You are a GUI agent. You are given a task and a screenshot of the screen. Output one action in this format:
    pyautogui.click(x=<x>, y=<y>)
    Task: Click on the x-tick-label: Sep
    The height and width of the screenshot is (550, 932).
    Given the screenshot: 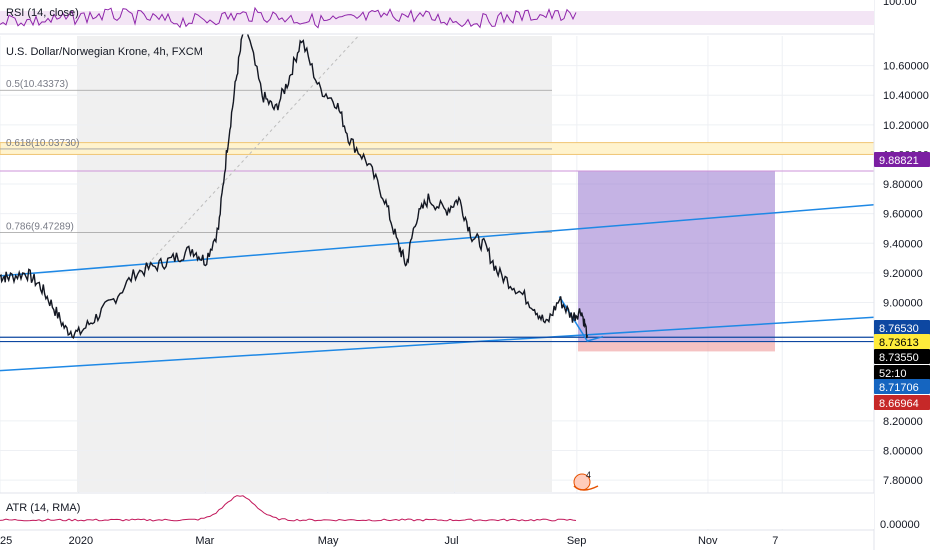 What is the action you would take?
    pyautogui.click(x=577, y=541)
    